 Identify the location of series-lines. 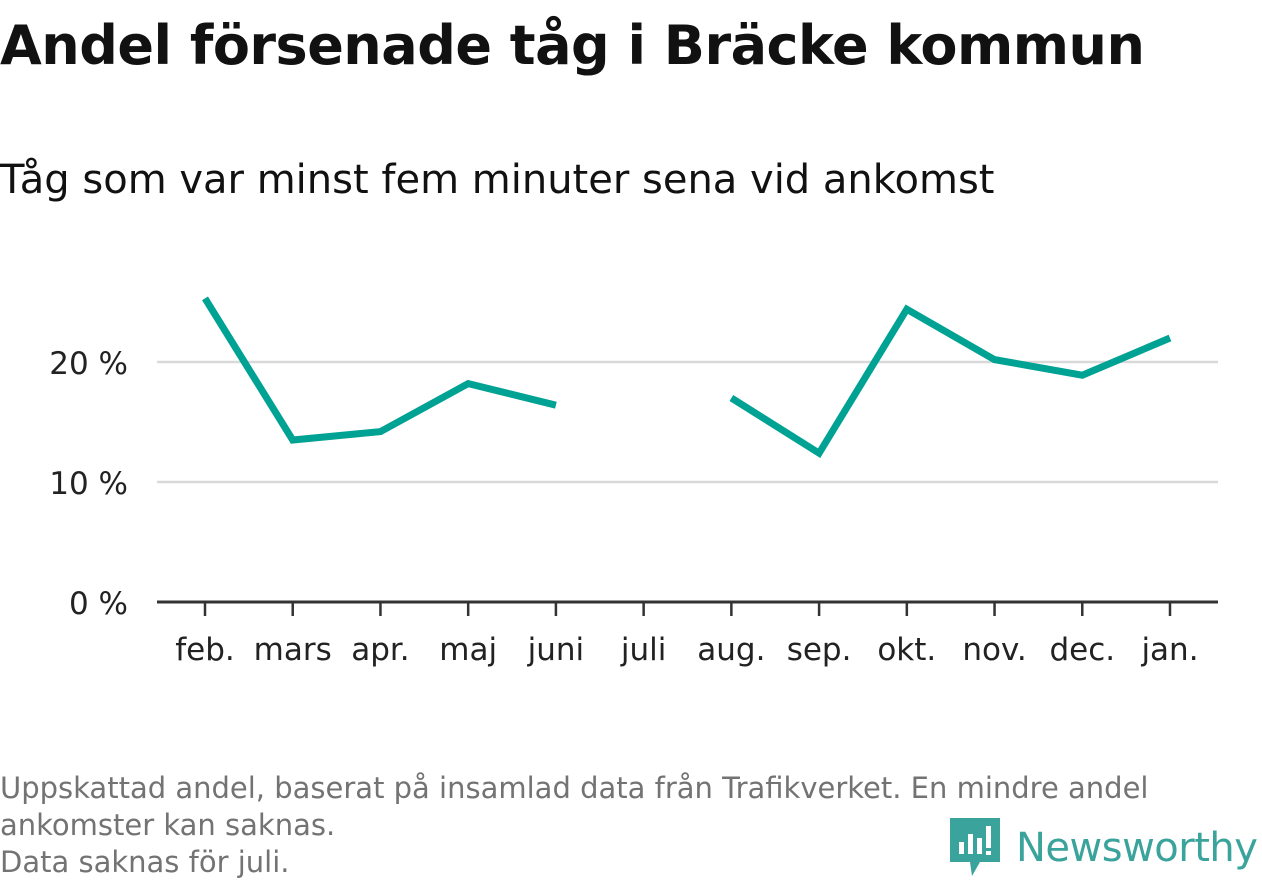
(687, 377).